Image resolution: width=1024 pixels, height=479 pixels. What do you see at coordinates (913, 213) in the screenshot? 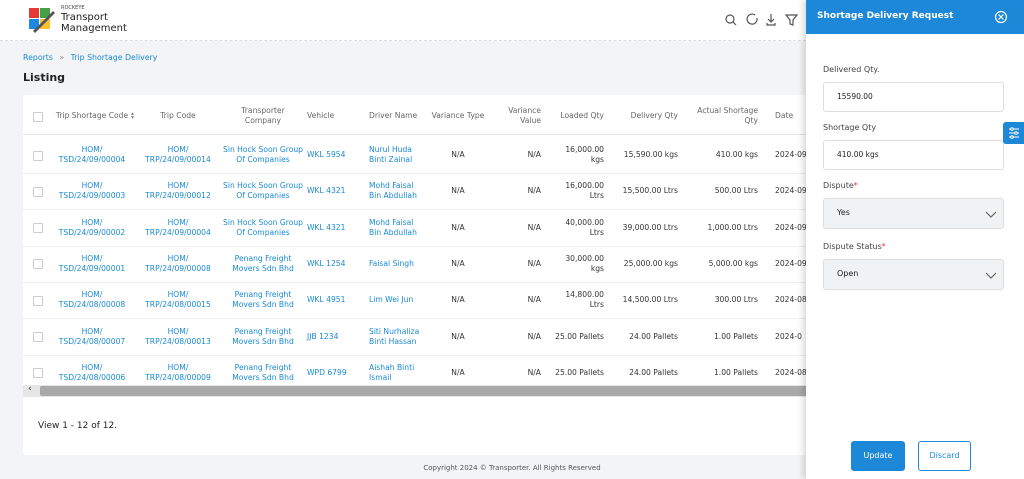
I see `select: Yes` at bounding box center [913, 213].